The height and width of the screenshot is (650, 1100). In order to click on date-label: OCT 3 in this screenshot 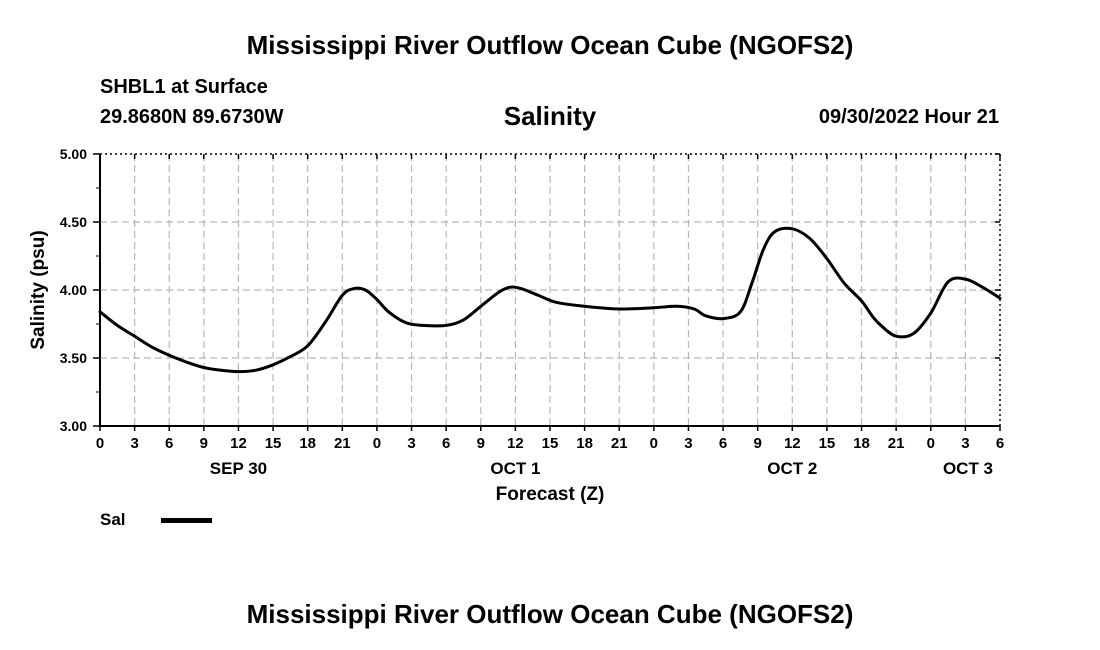, I will do `click(968, 468)`.